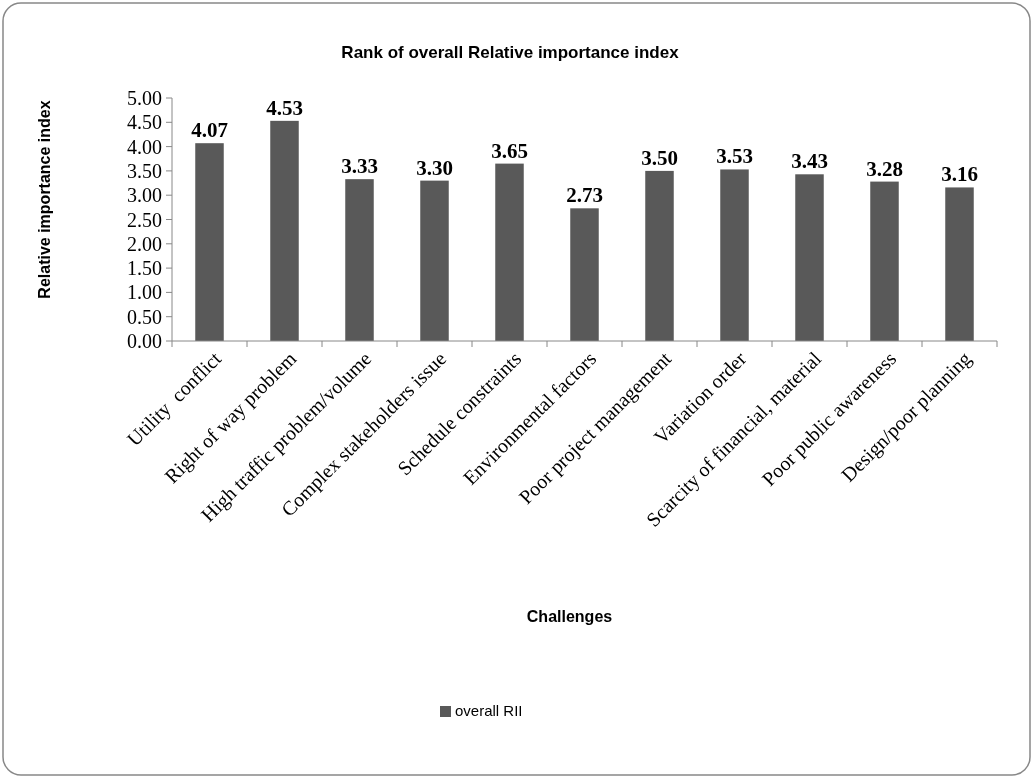 The width and height of the screenshot is (1033, 778). What do you see at coordinates (959, 174) in the screenshot?
I see `data-label: 3.16` at bounding box center [959, 174].